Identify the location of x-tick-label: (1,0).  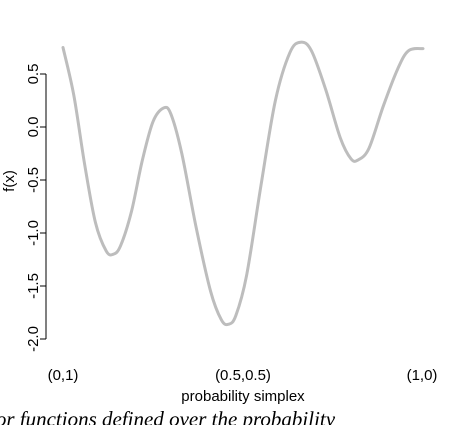
(422, 375).